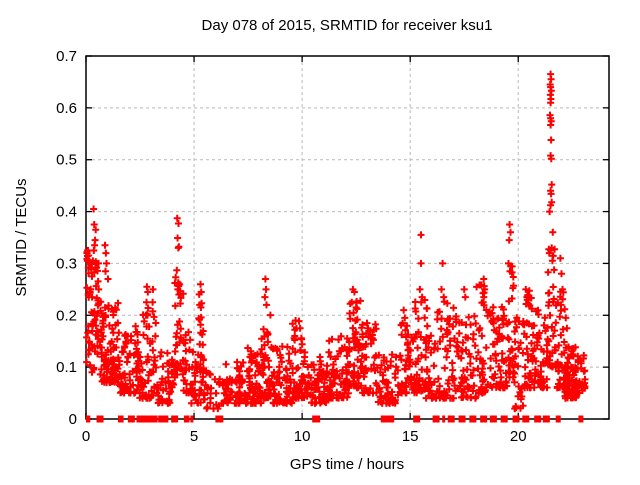 The width and height of the screenshot is (640, 485). What do you see at coordinates (66, 367) in the screenshot?
I see `y-tick-label: 0.1` at bounding box center [66, 367].